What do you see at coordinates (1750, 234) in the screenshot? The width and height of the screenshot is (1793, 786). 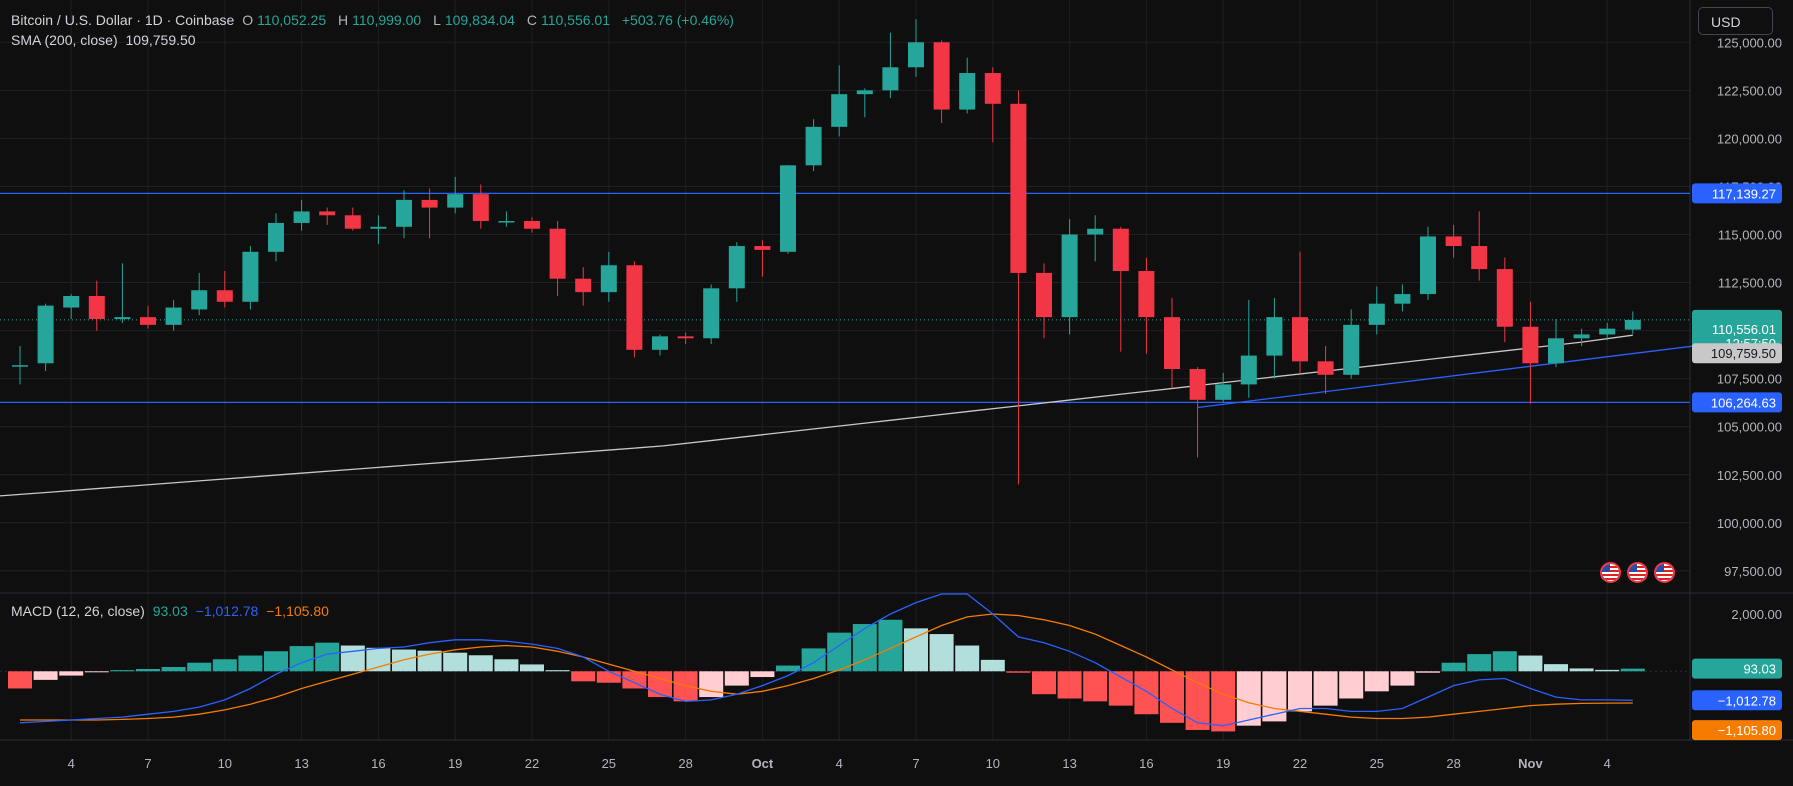 I see `price-tick-label: 115,000.00` at bounding box center [1750, 234].